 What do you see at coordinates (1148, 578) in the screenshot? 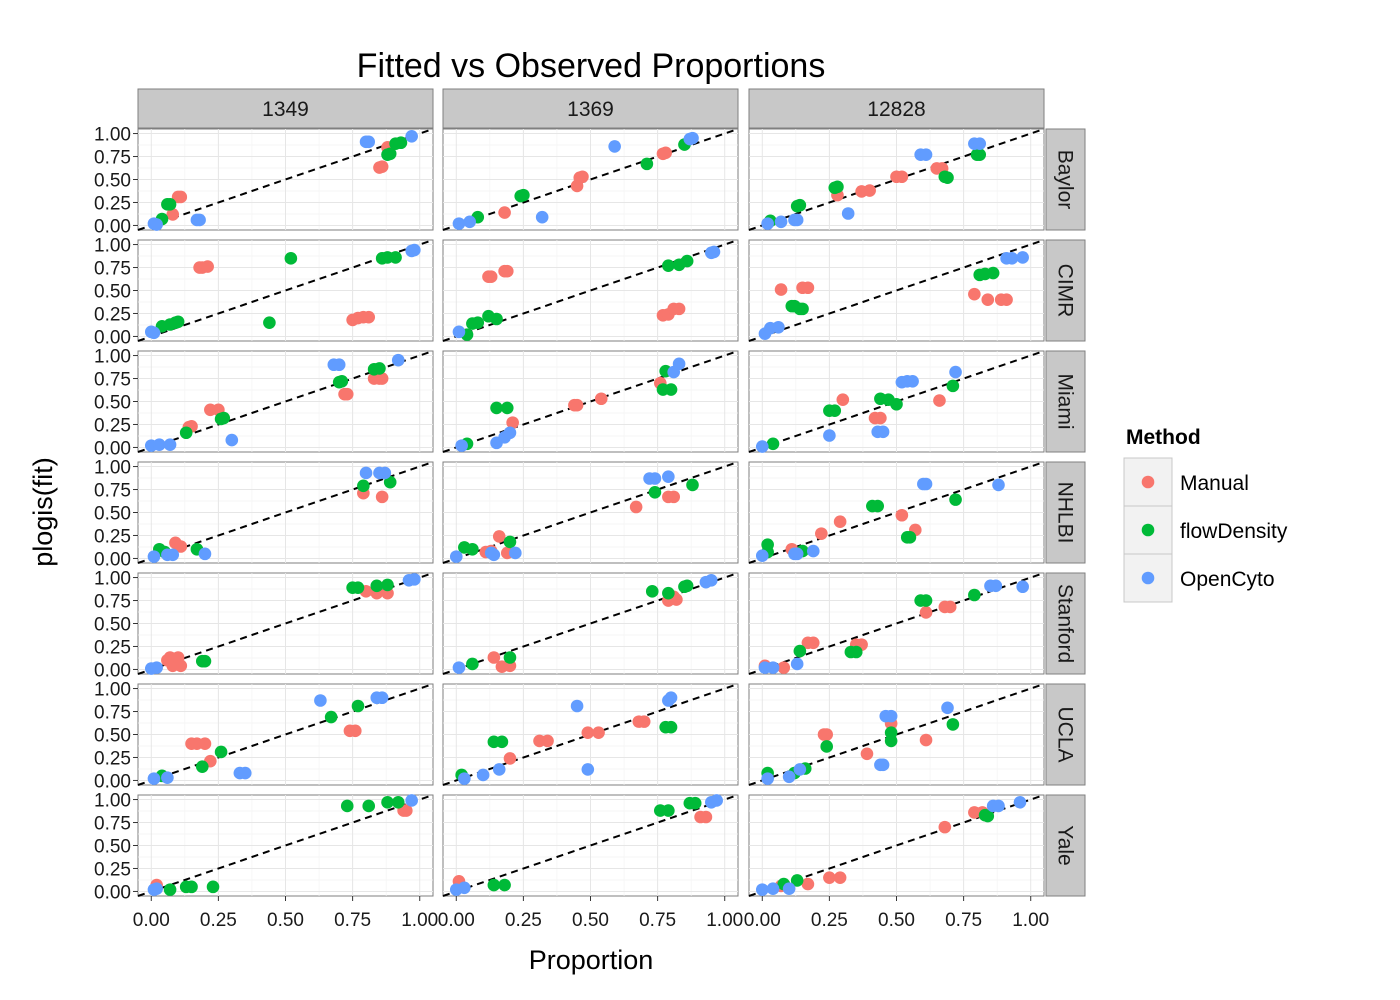
I see `legend-dot-opencyto` at bounding box center [1148, 578].